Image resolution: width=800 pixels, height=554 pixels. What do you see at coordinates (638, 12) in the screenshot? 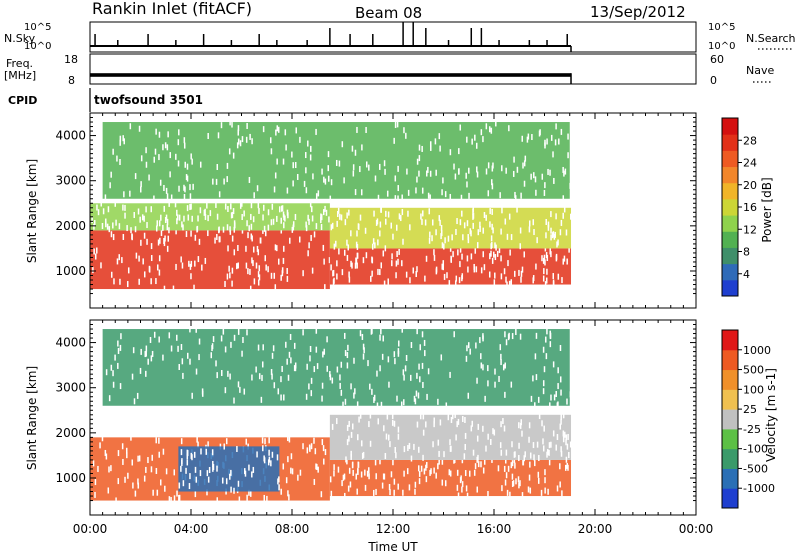
I see `date-title: 13/Sep/2012` at bounding box center [638, 12].